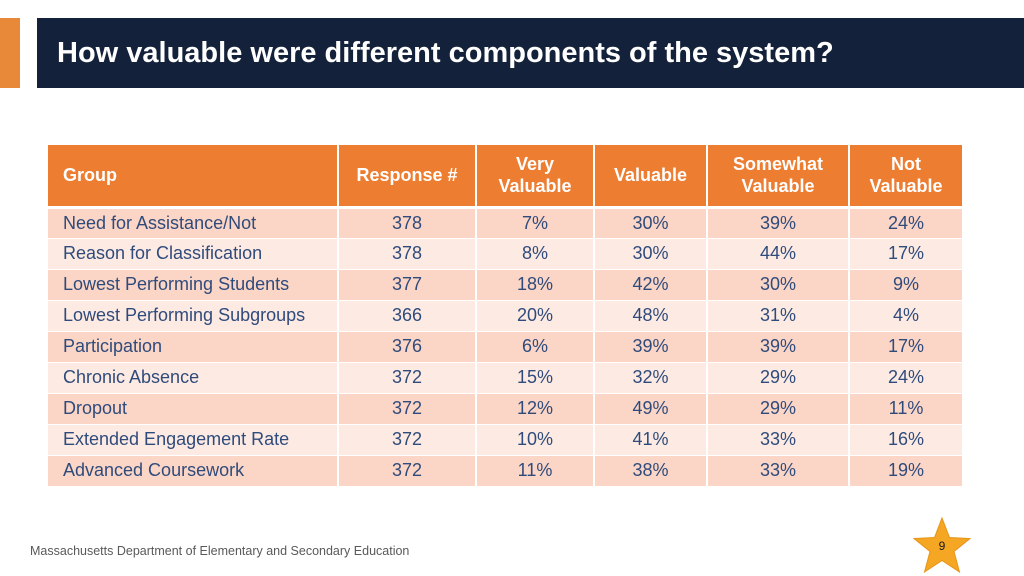  Describe the element at coordinates (193, 177) in the screenshot. I see `header-group: Group` at that location.